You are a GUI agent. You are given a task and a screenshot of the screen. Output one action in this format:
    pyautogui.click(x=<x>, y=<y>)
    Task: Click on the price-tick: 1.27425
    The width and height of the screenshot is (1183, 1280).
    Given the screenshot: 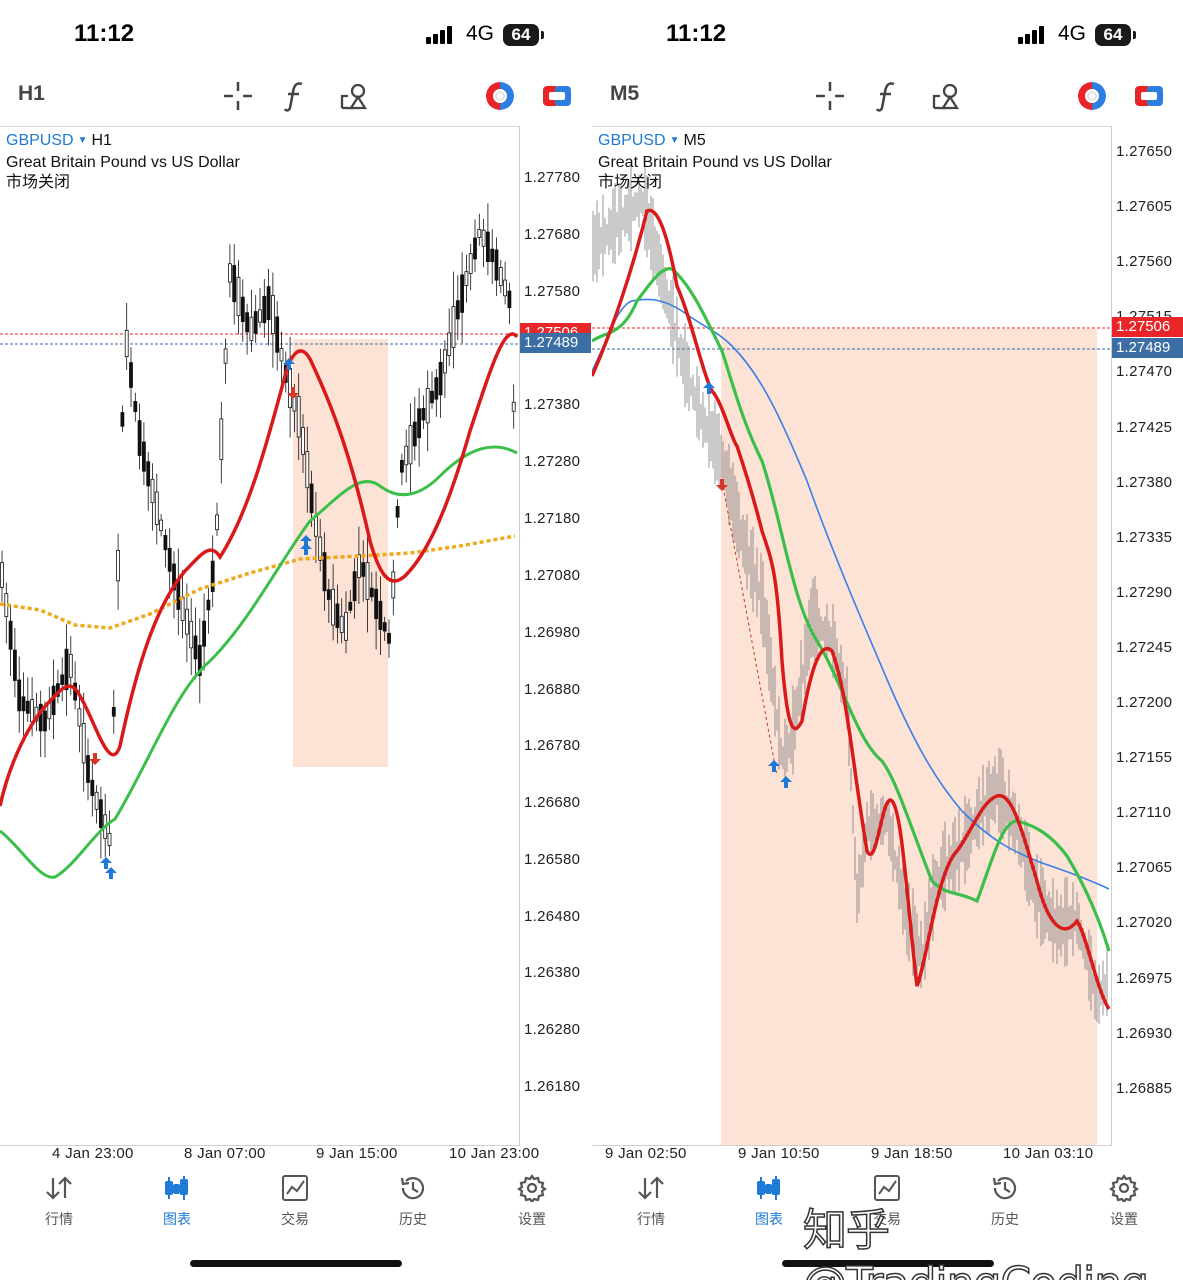 What is the action you would take?
    pyautogui.click(x=1144, y=427)
    